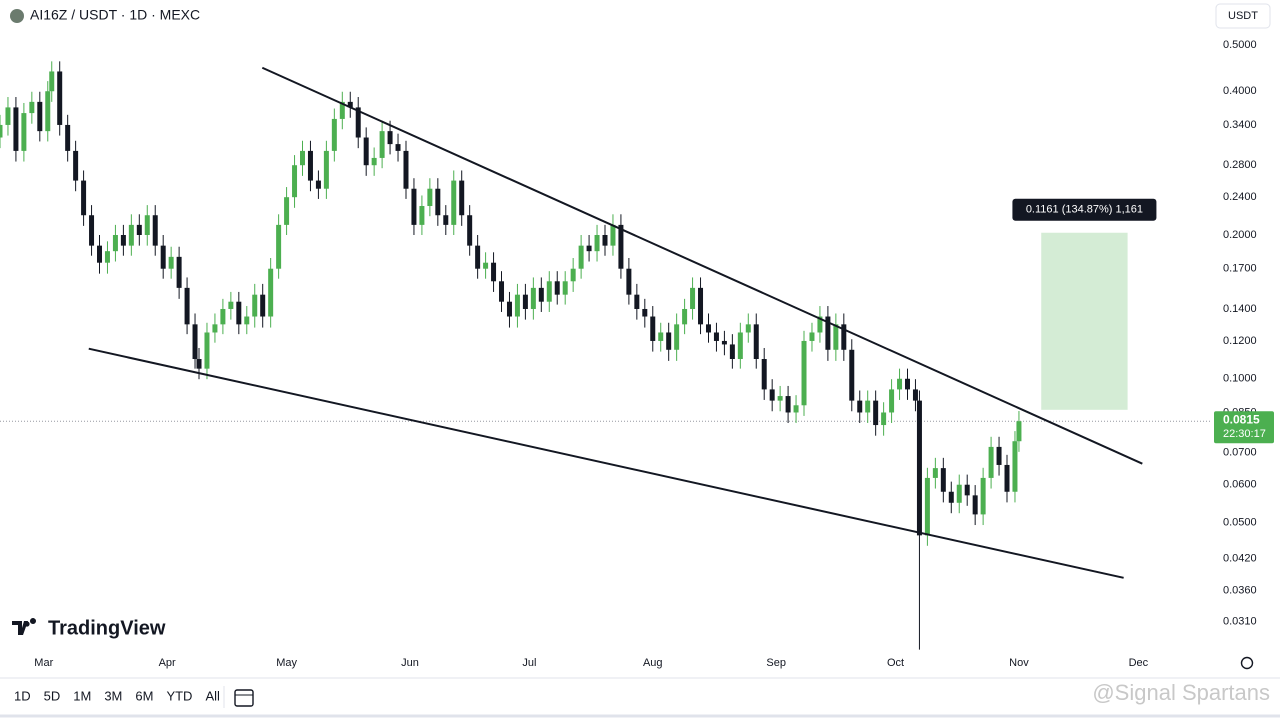 The width and height of the screenshot is (1280, 725). What do you see at coordinates (212, 695) in the screenshot?
I see `timeframe-button: All` at bounding box center [212, 695].